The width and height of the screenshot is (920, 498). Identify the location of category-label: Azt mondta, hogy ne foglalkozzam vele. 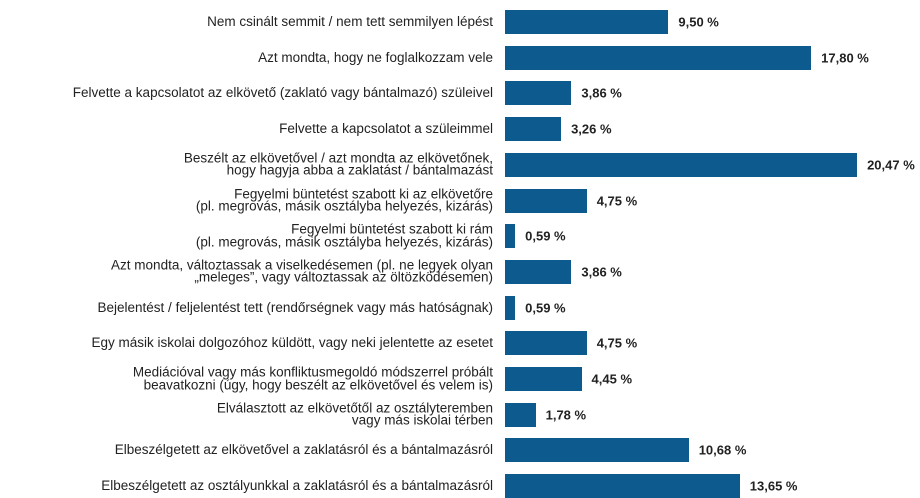
(375, 57).